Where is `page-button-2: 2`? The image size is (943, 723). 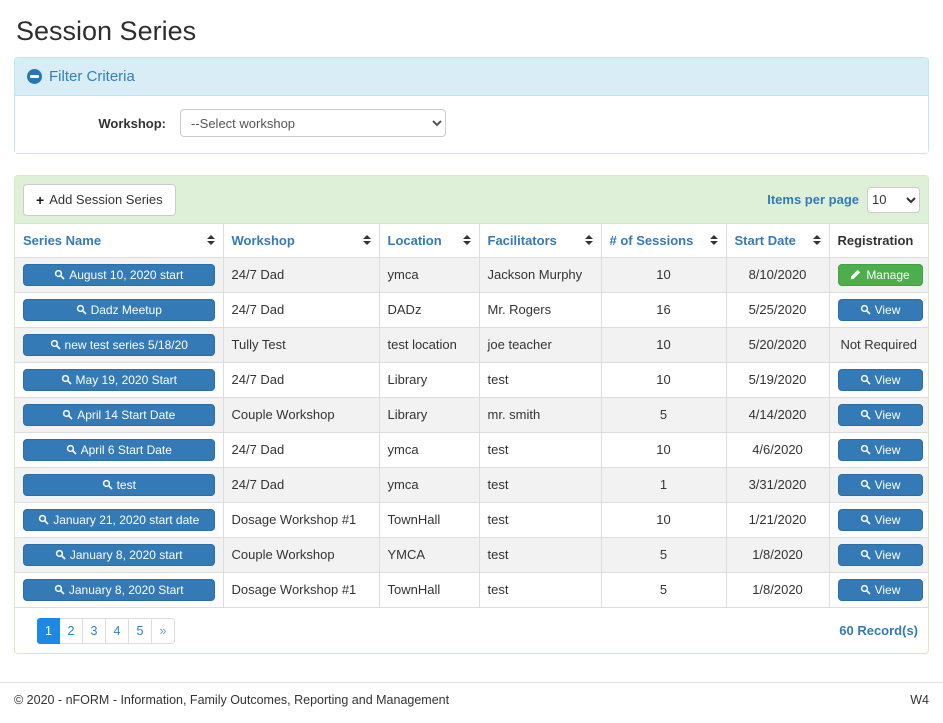
page-button-2: 2 is located at coordinates (71, 630).